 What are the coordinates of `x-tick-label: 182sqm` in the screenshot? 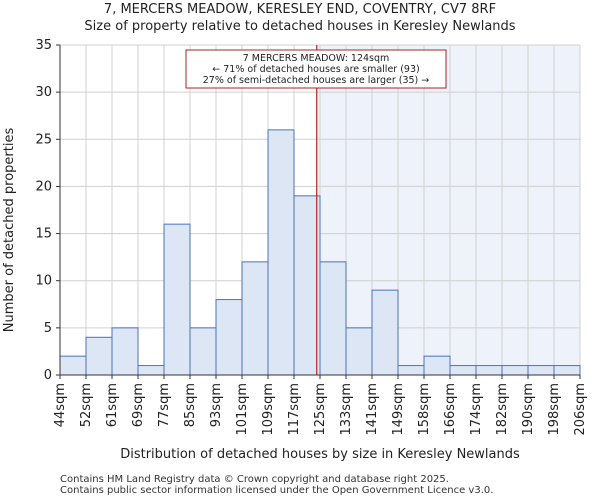 It's located at (502, 409).